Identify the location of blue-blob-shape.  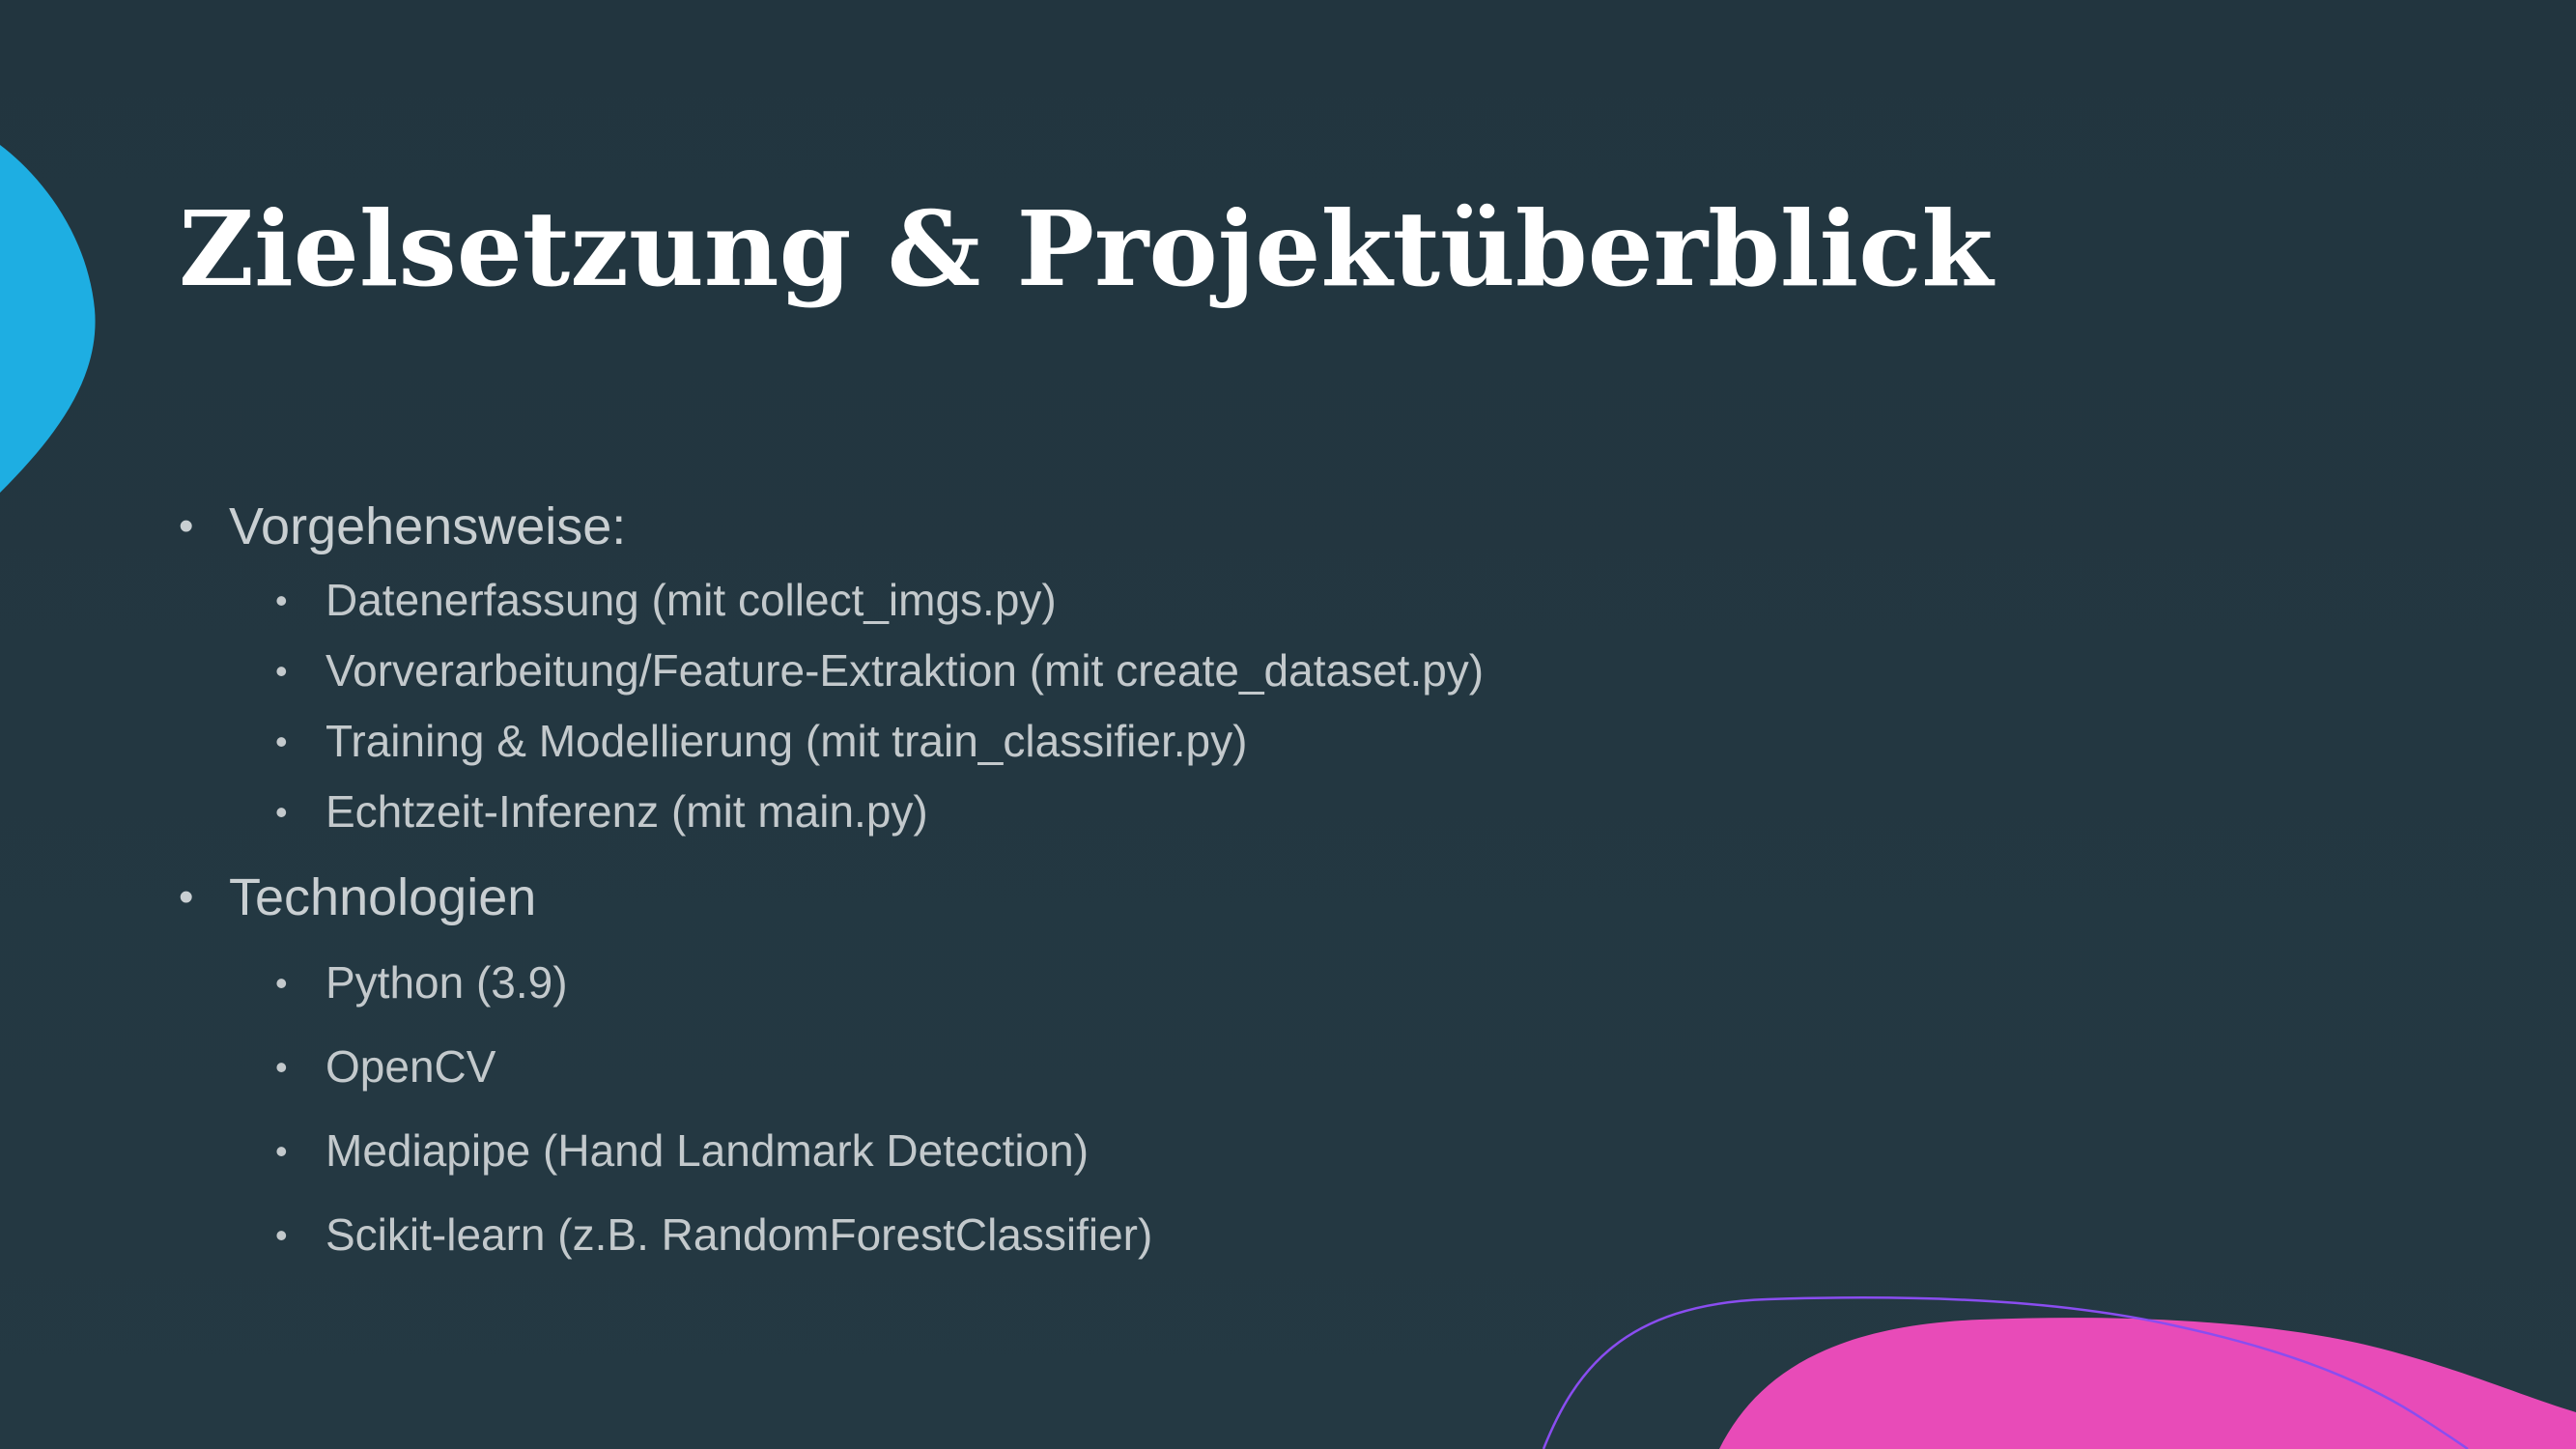
(48, 319).